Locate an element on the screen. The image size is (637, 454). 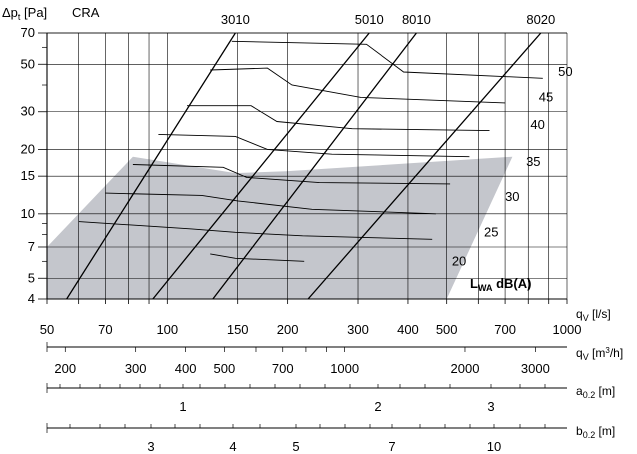
y-tick-label-15: 15 is located at coordinates (28, 175).